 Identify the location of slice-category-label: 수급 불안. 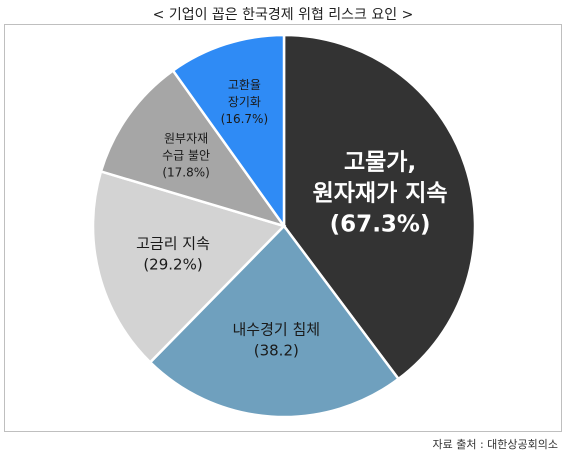
(186, 156).